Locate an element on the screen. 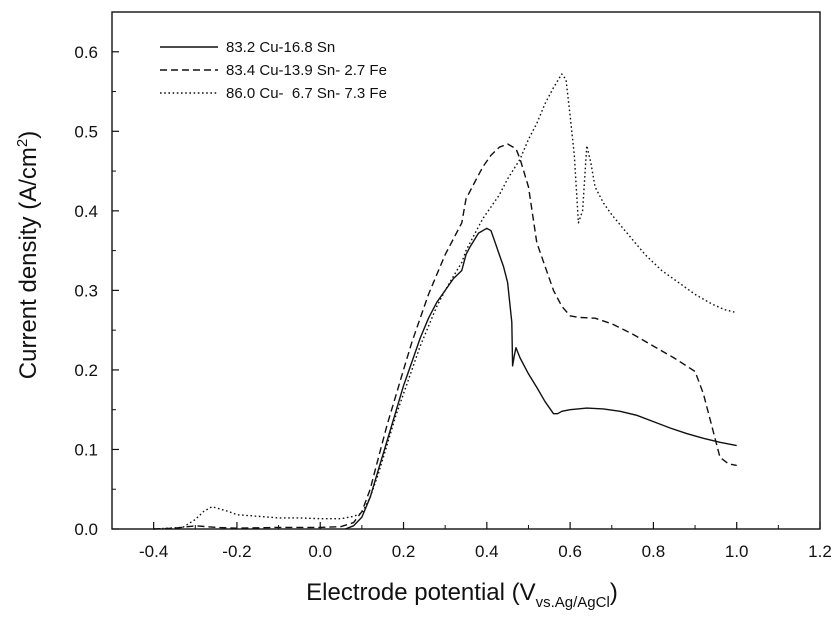 The image size is (840, 629). y-axis: 0.0 0.1 0.2 0.3 0.4 0.5 0.6 is located at coordinates (96, 275).